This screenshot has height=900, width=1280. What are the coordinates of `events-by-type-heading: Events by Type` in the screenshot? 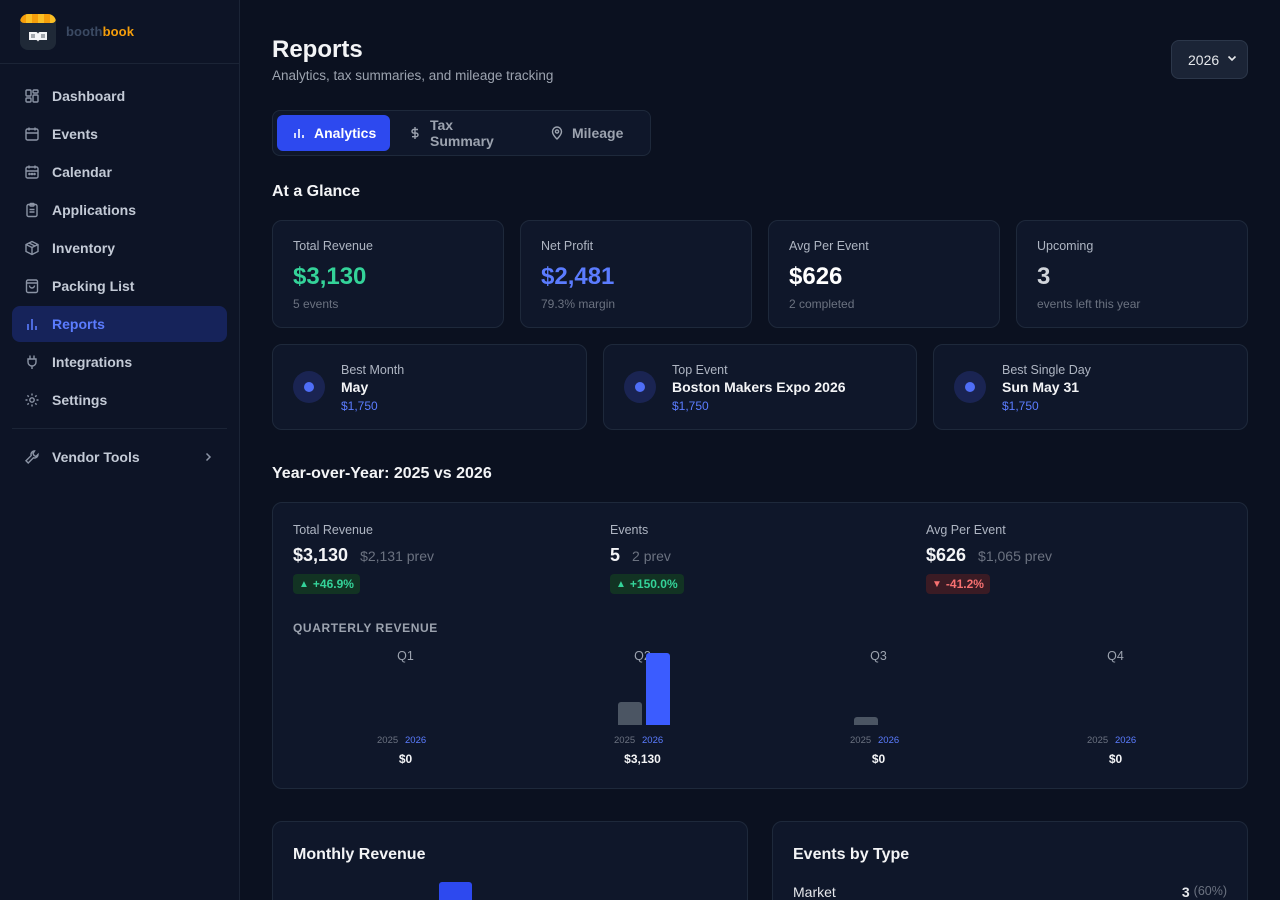 It's located at (851, 854).